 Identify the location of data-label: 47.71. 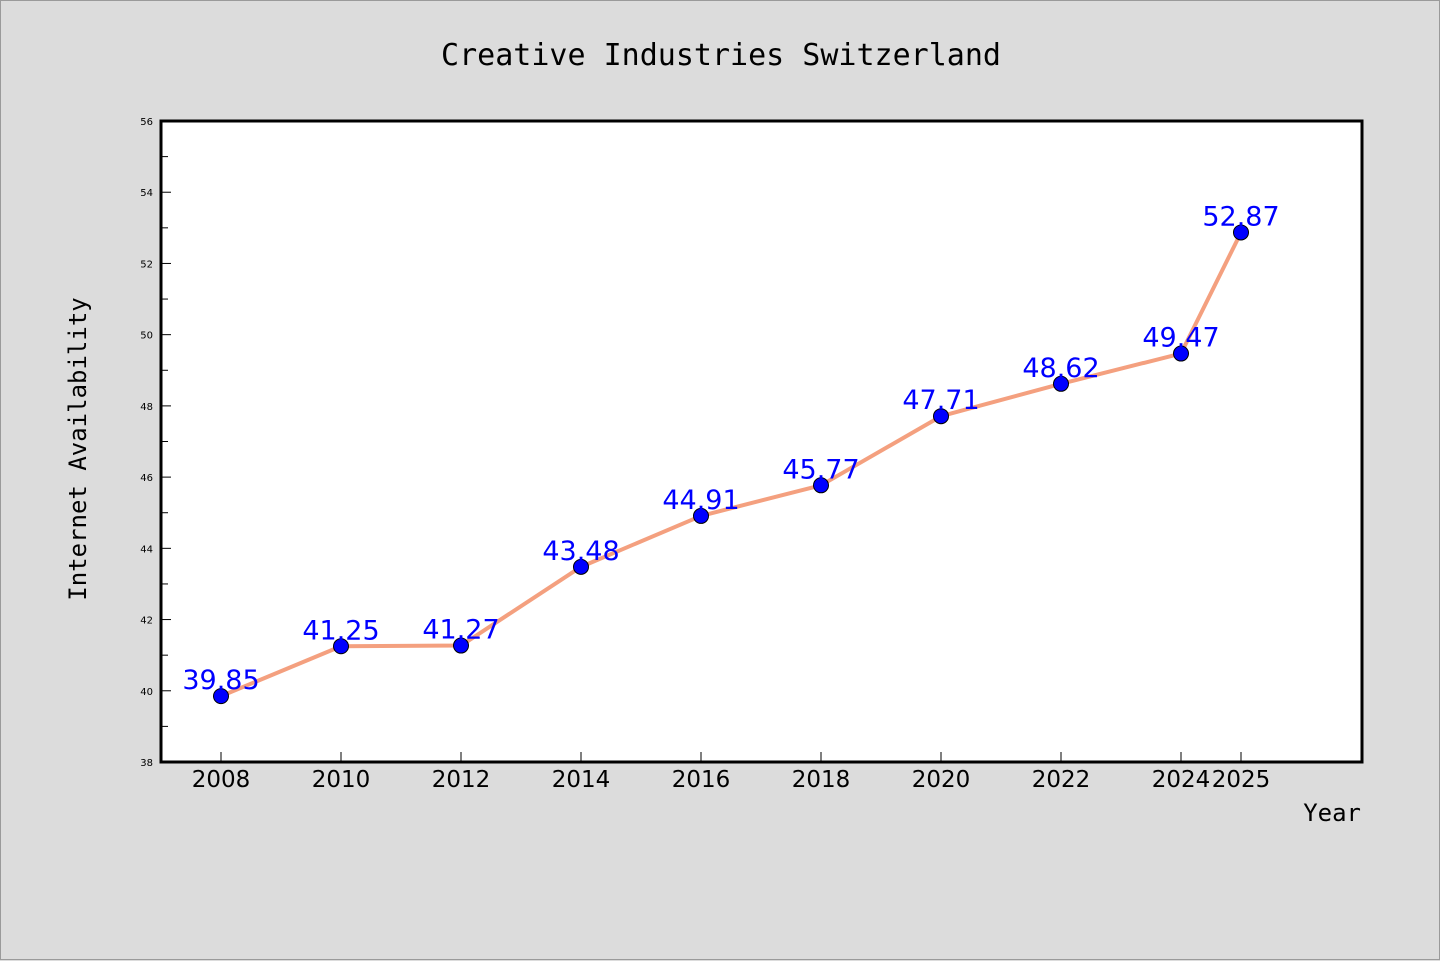
(940, 400).